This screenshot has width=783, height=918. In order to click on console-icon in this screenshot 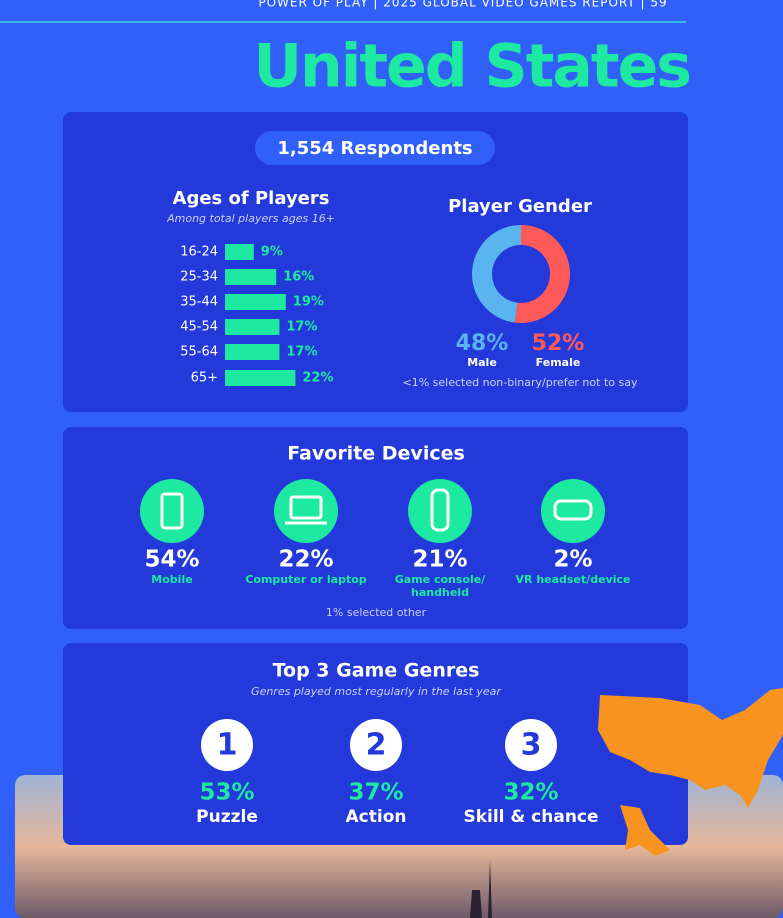, I will do `click(440, 510)`.